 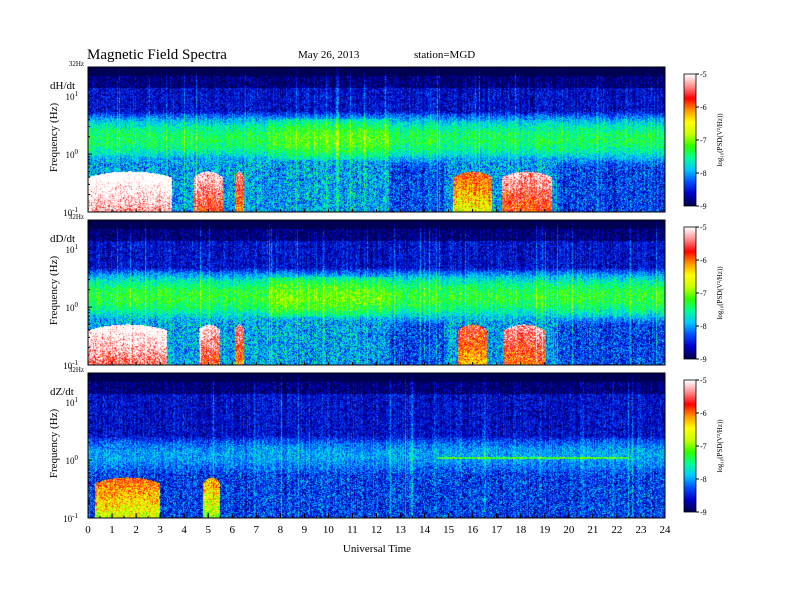 I want to click on panel-label: dZ/dt, so click(x=62, y=392).